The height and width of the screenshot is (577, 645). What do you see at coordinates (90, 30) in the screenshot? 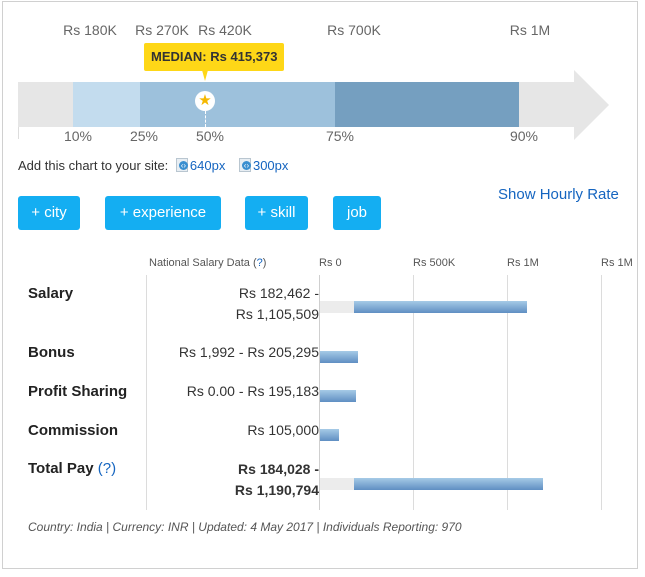
I see `value-label-p10: Rs 180K` at bounding box center [90, 30].